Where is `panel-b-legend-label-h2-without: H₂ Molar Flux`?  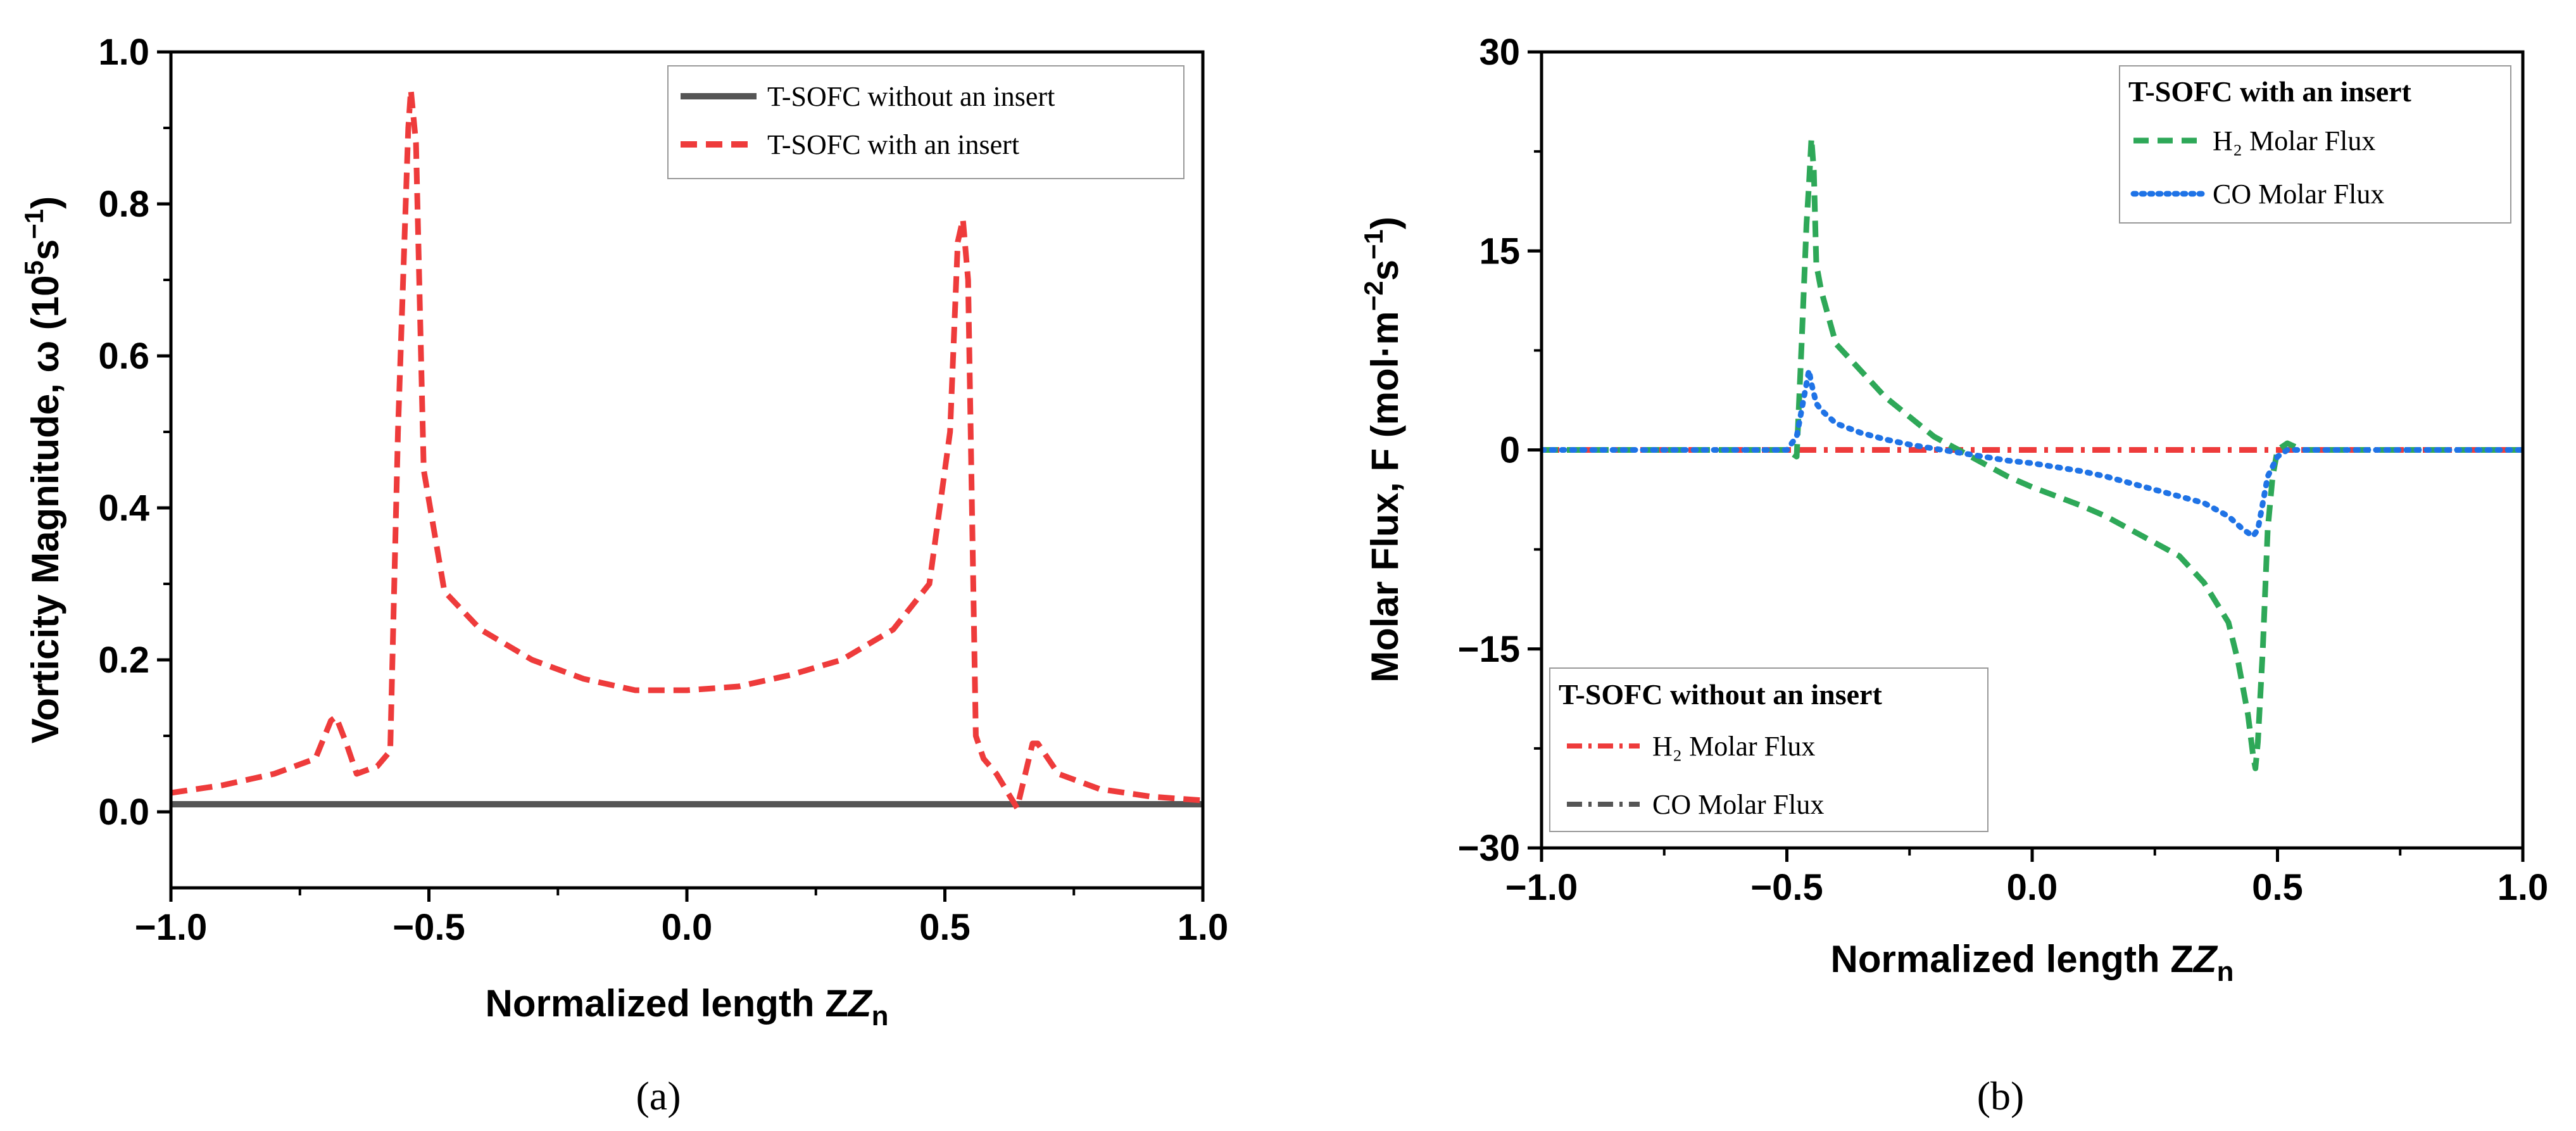 panel-b-legend-label-h2-without: H₂ Molar Flux is located at coordinates (1733, 746).